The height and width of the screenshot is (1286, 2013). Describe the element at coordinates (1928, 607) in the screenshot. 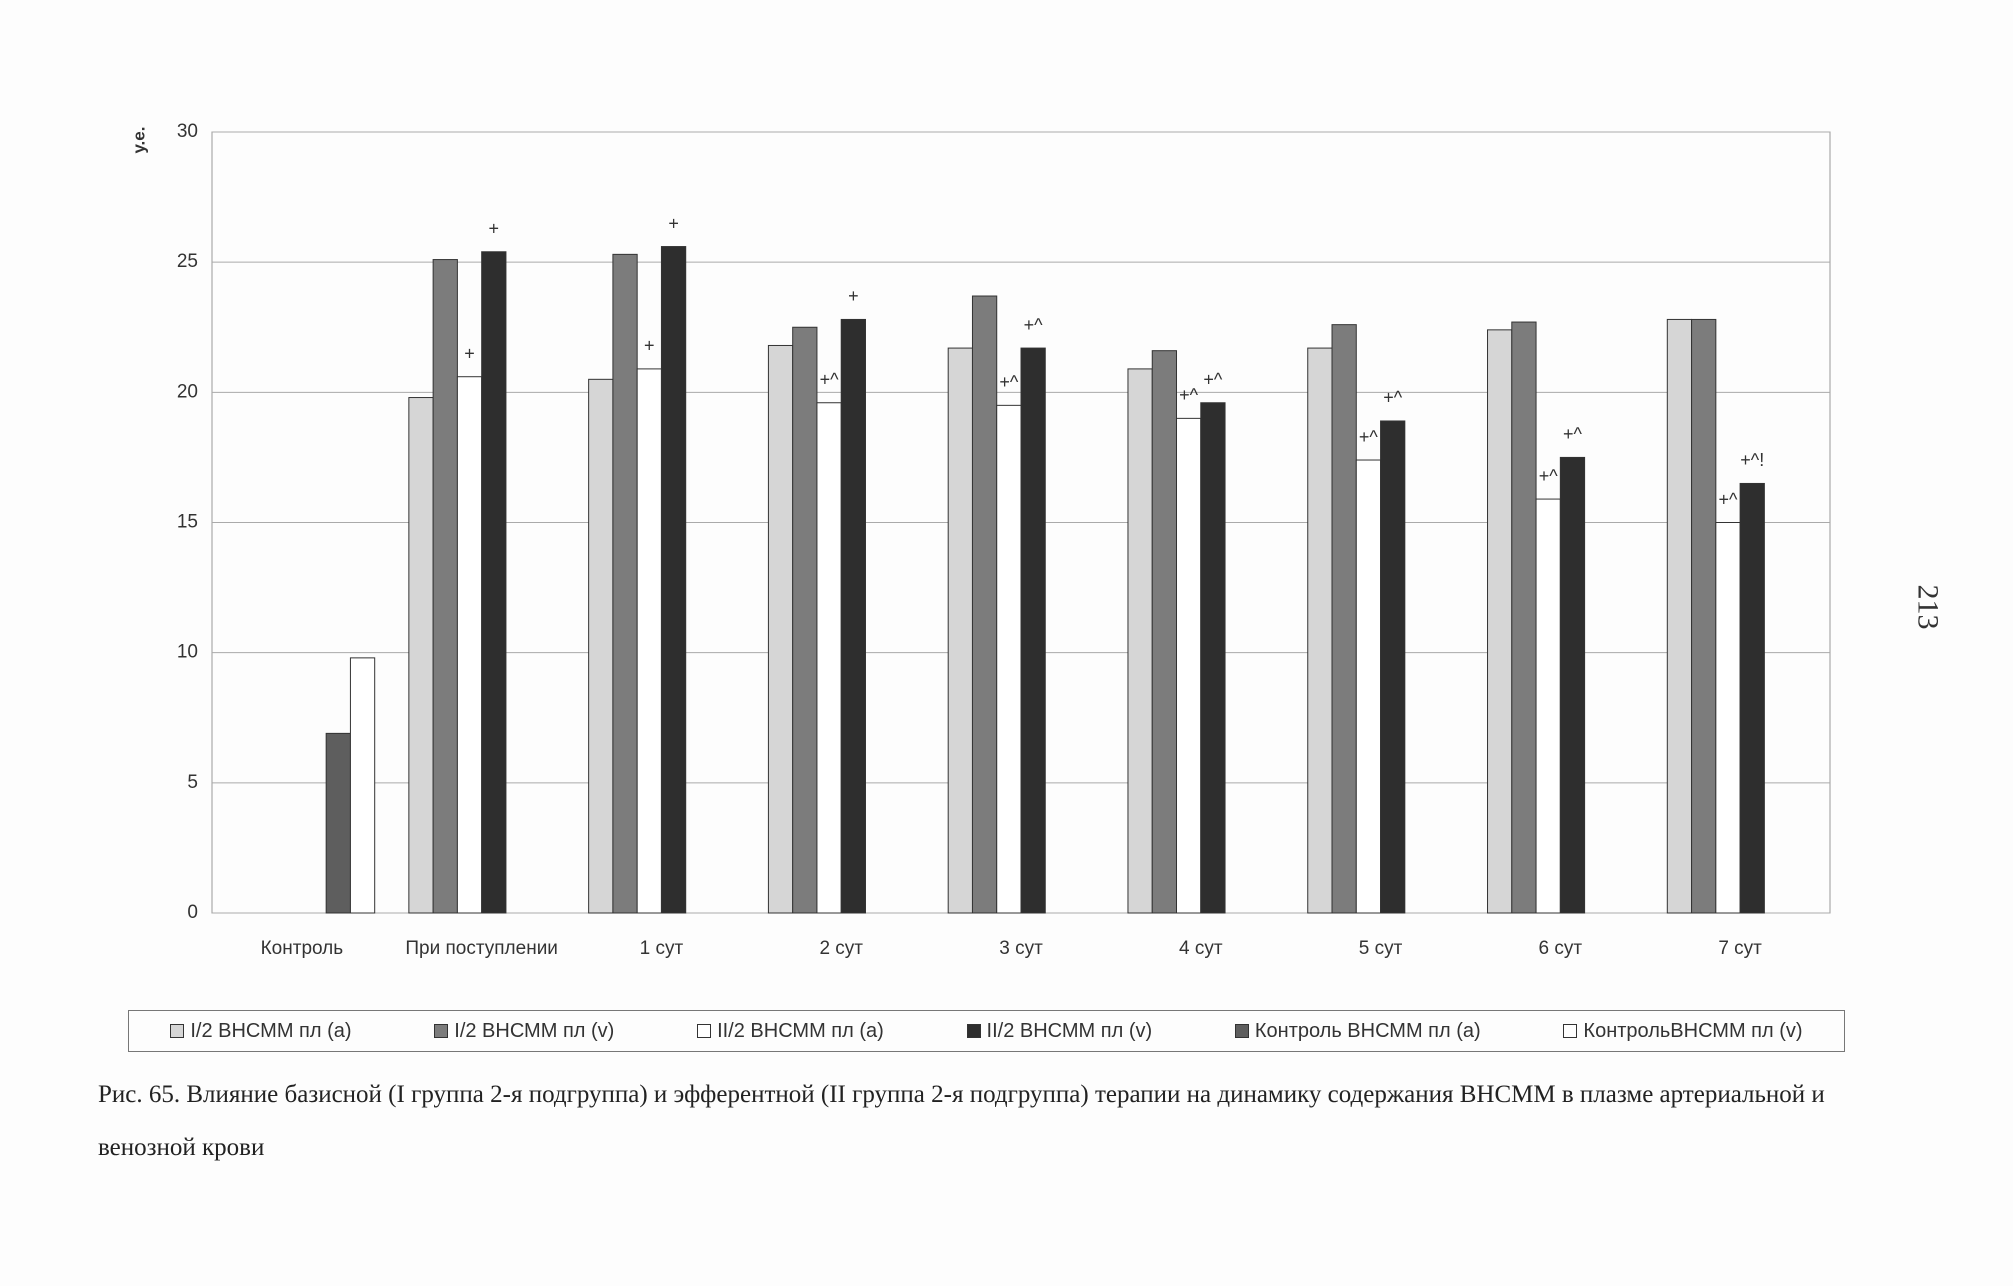

I see `page-number: 213` at that location.